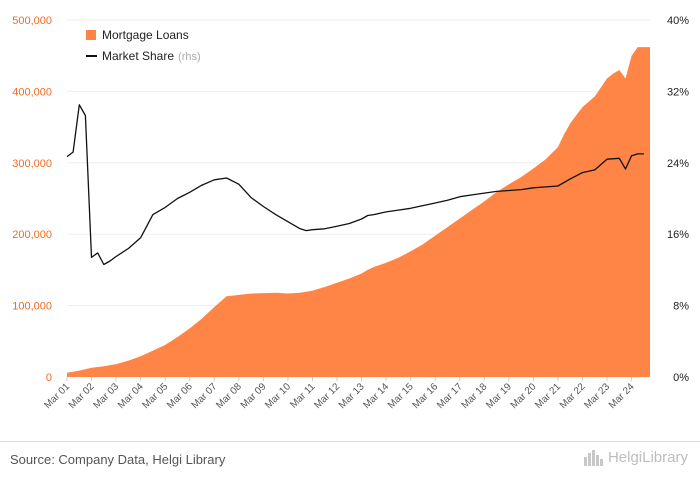  Describe the element at coordinates (678, 164) in the screenshot. I see `right-axis-tick-label: 24%` at that location.